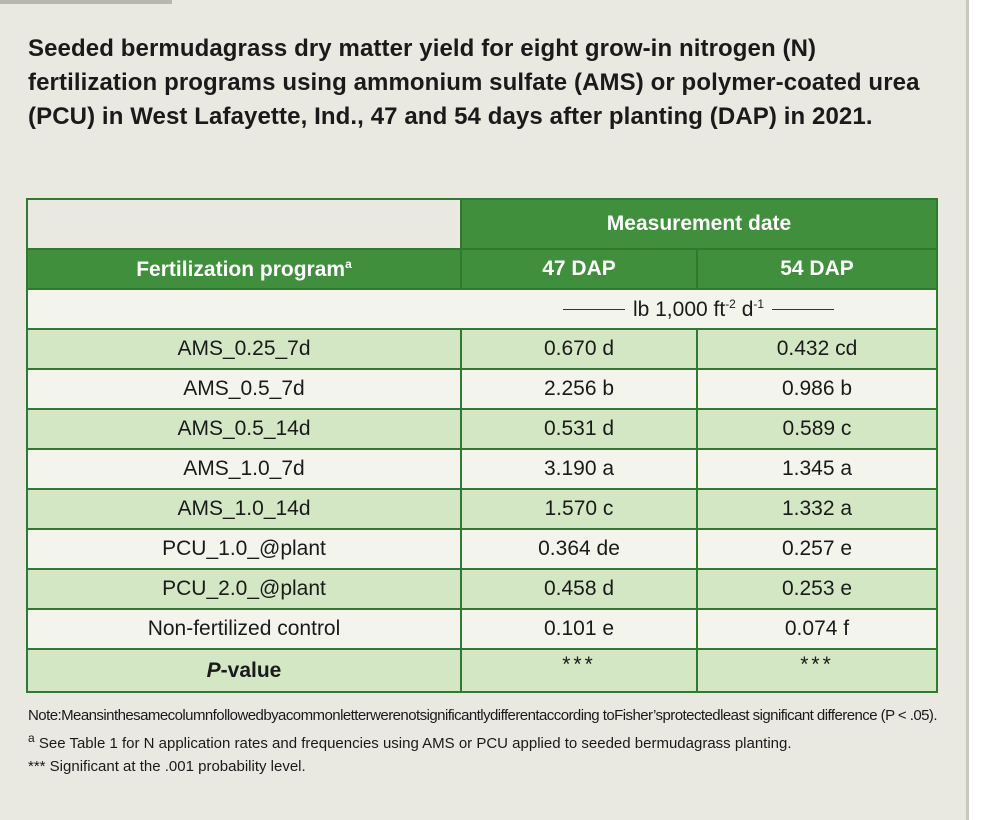 Image resolution: width=982 pixels, height=820 pixels. Describe the element at coordinates (817, 469) in the screenshot. I see `dap54-cell: 1.345 a` at that location.